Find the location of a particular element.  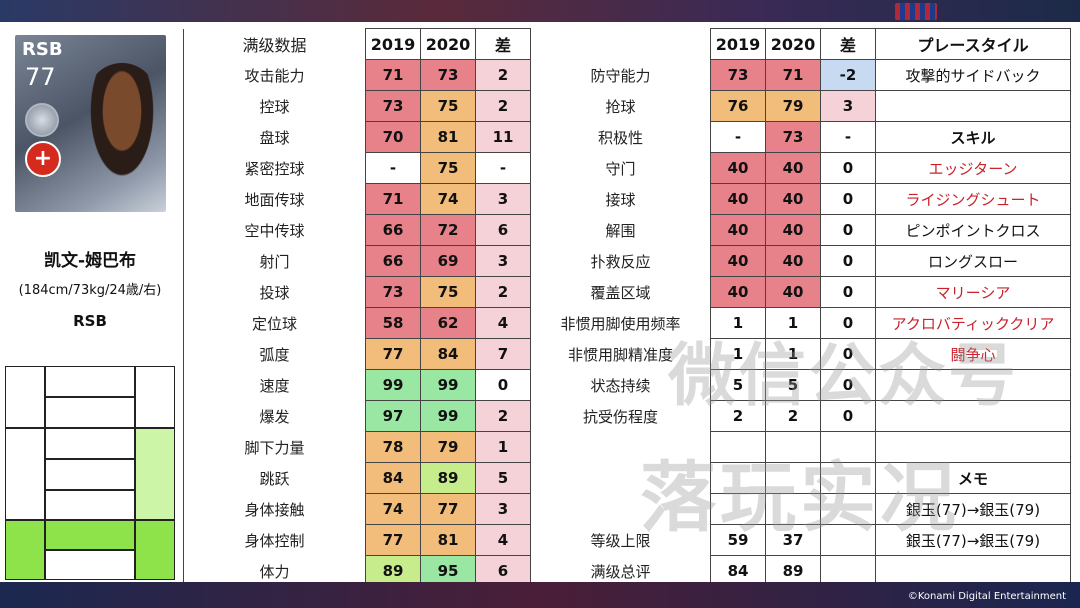

stat-2020: 62 is located at coordinates (448, 323).